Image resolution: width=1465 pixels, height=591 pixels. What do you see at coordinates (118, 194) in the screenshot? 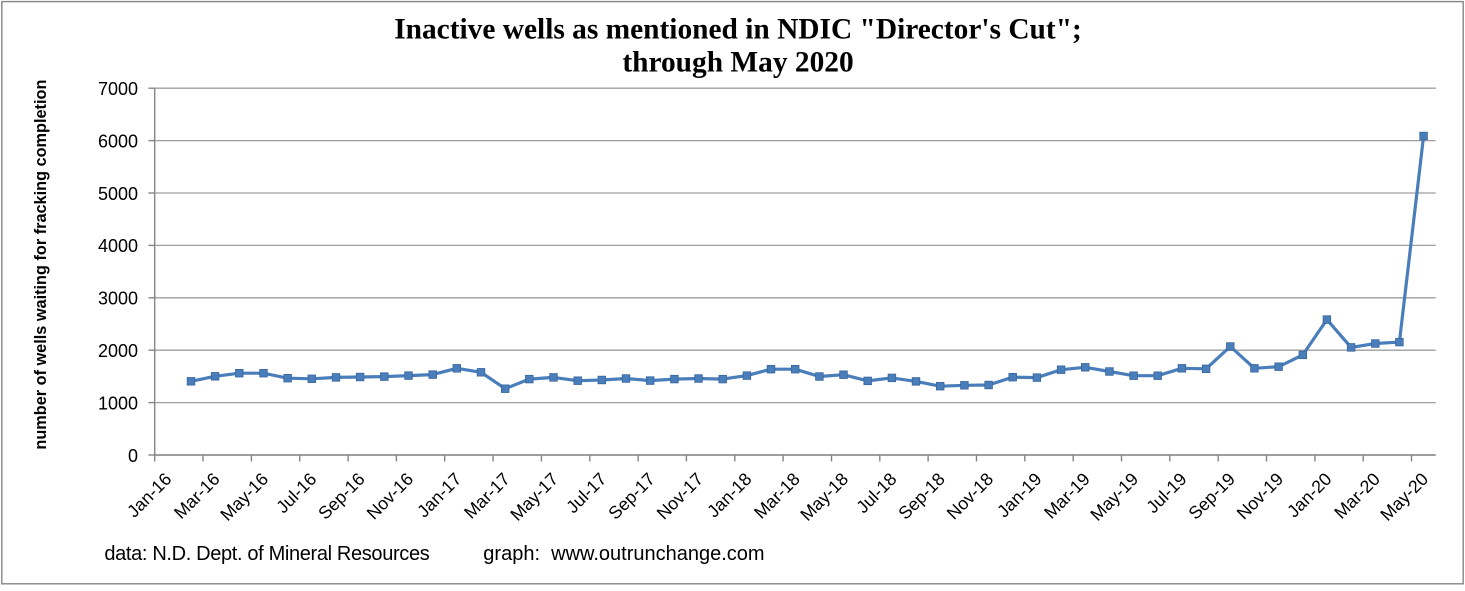
I see `svg-text: 5000` at bounding box center [118, 194].